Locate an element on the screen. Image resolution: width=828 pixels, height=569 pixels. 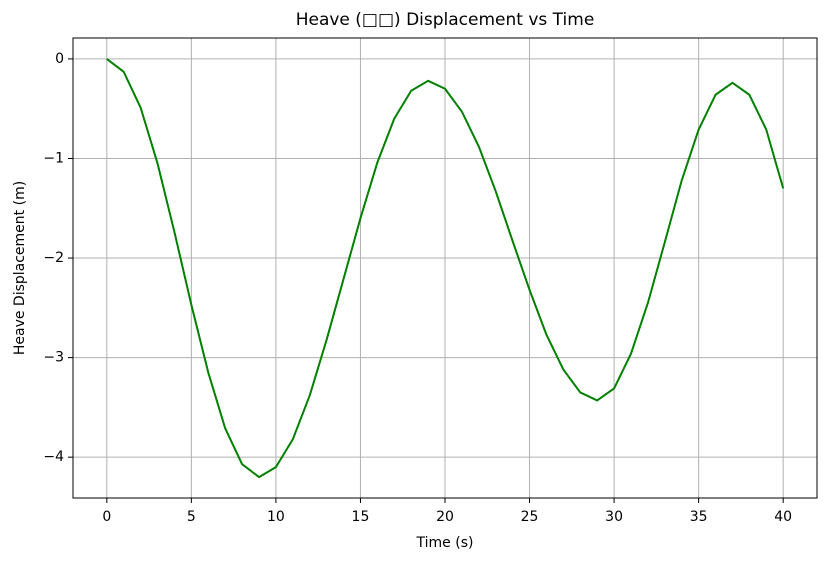
y-axis-label: Heave Displacement (m) is located at coordinates (20, 268).